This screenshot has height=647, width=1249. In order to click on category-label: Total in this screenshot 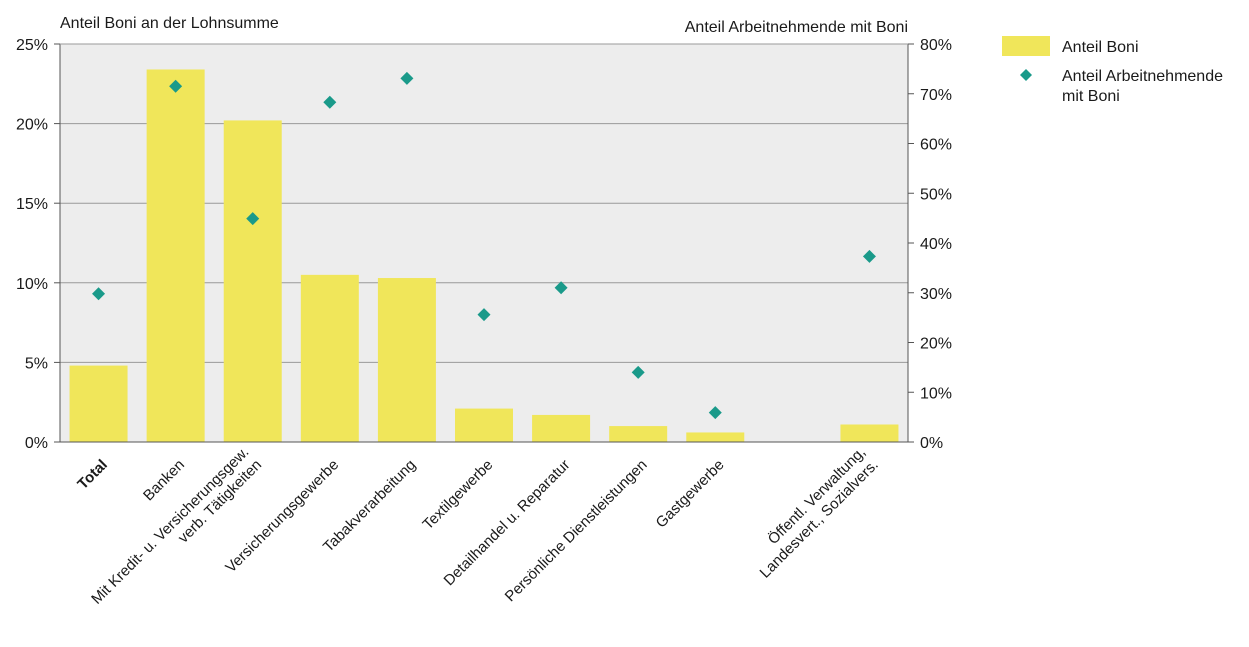, I will do `click(92, 474)`.